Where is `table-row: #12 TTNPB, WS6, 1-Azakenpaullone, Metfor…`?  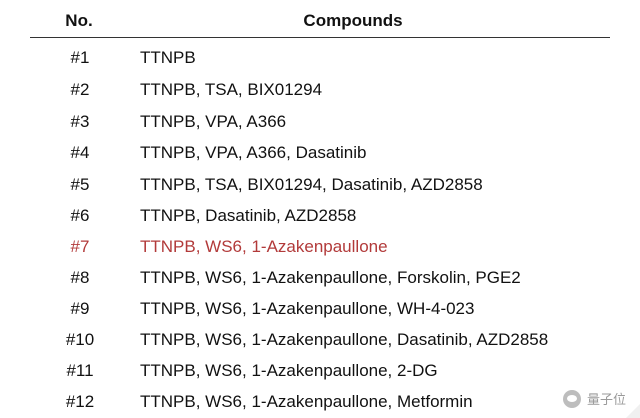 table-row: #12 TTNPB, WS6, 1-Azakenpaullone, Metfor… is located at coordinates (320, 401).